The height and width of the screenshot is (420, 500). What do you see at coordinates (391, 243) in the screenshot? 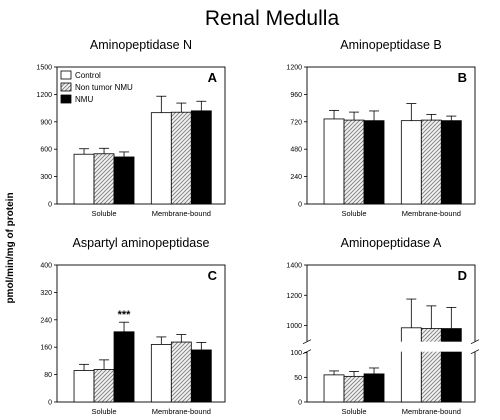
I see `panel-title: Aminopeptidase A` at bounding box center [391, 243].